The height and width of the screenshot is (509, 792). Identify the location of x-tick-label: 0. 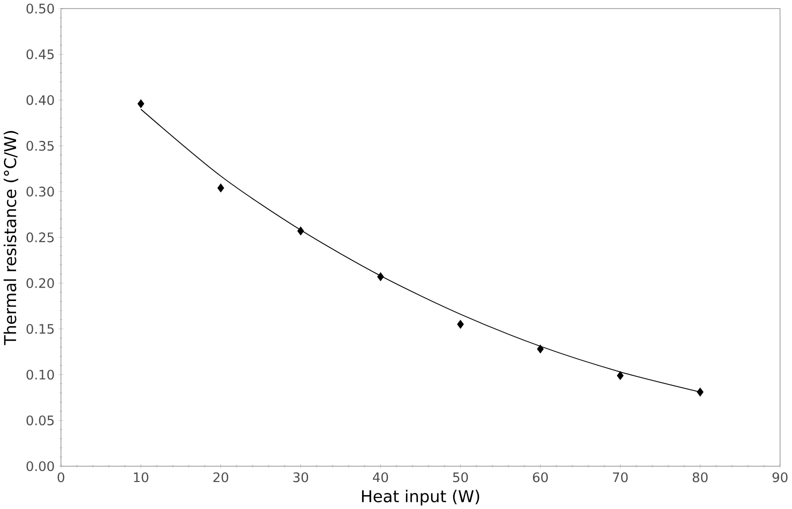
(61, 477).